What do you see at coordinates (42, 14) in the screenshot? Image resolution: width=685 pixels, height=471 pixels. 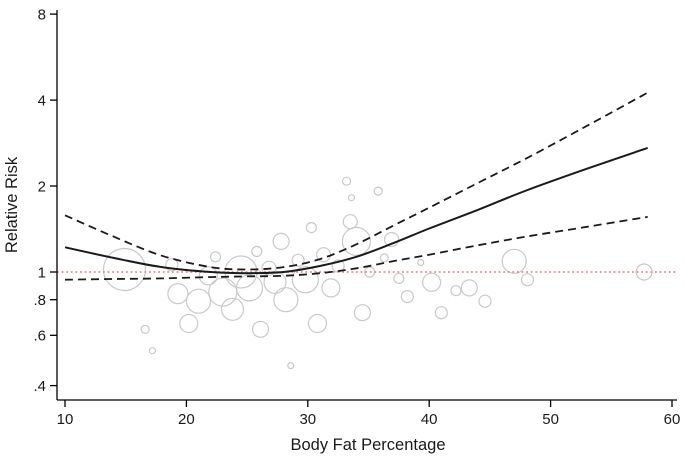 I see `y-tick-label: 8` at bounding box center [42, 14].